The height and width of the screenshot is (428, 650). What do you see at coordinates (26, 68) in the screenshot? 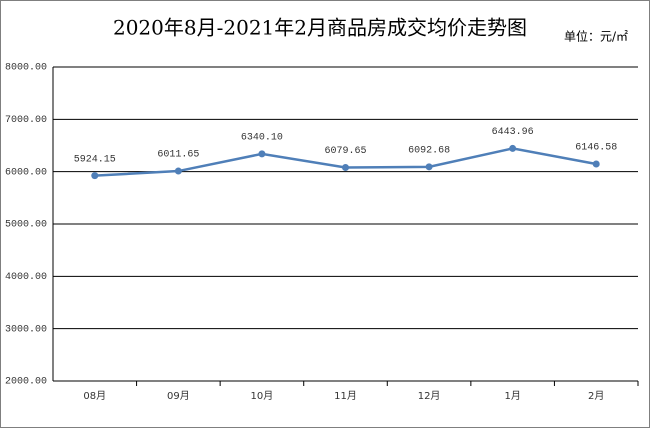
I see `y-tick-label: 8000.00` at bounding box center [26, 68].